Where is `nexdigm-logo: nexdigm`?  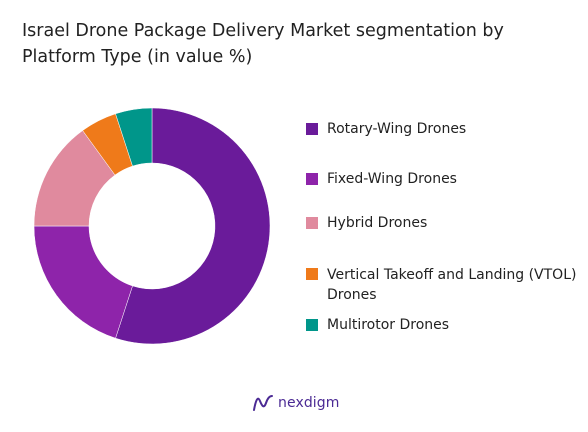
nexdigm-logo: nexdigm is located at coordinates (296, 403).